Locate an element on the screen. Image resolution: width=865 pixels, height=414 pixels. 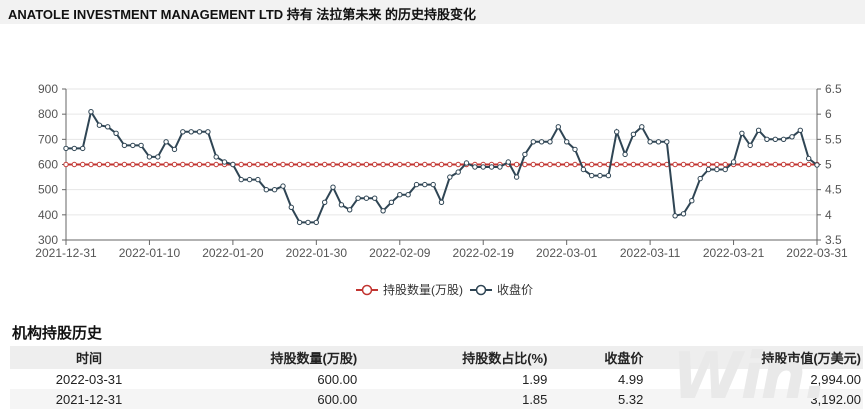
cell-share-ratio: 1.85 is located at coordinates (456, 399).